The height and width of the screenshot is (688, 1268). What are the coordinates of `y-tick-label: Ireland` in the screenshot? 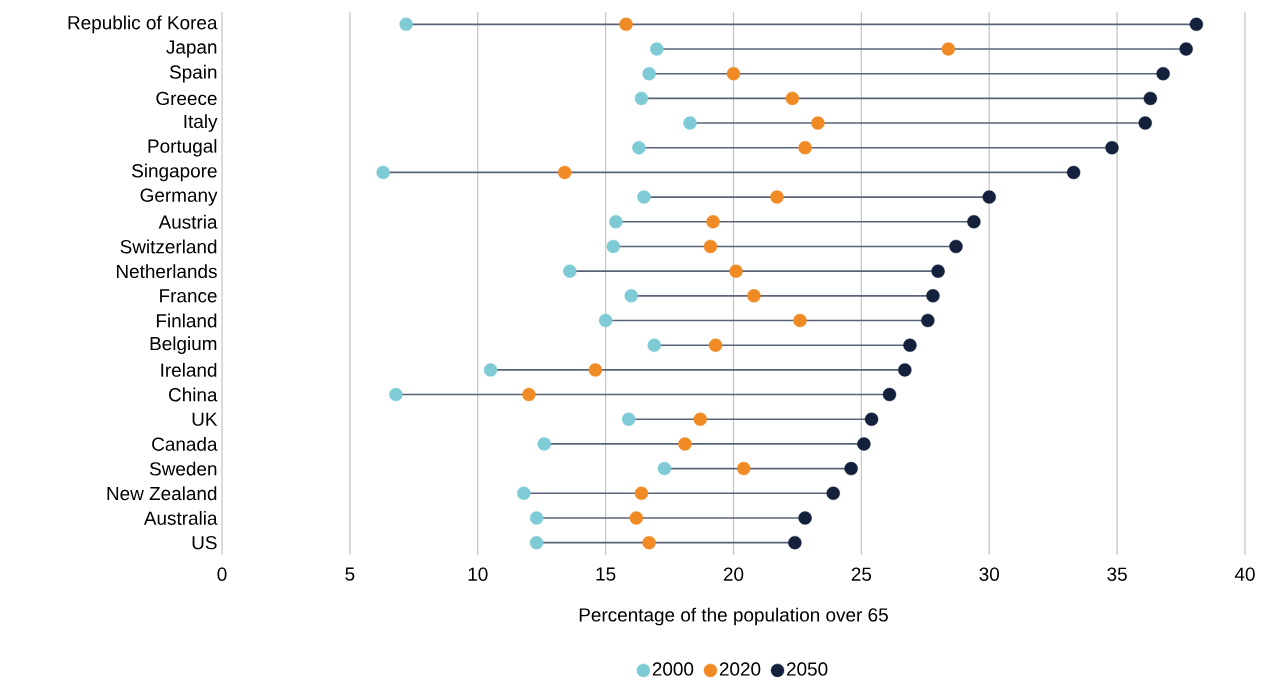 It's located at (189, 369).